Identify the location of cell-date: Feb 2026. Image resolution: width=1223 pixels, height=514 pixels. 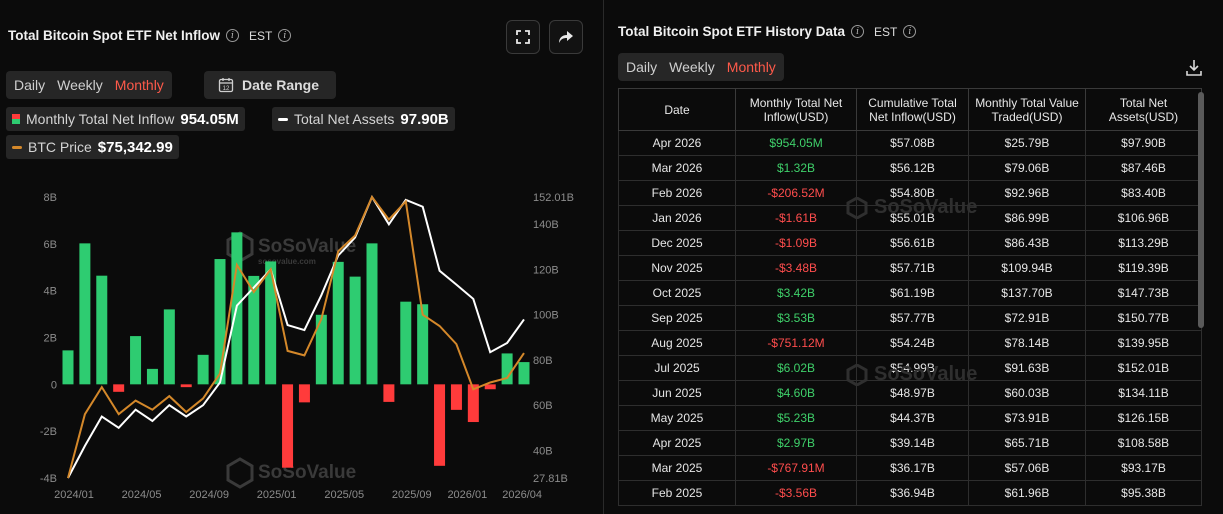
(677, 193).